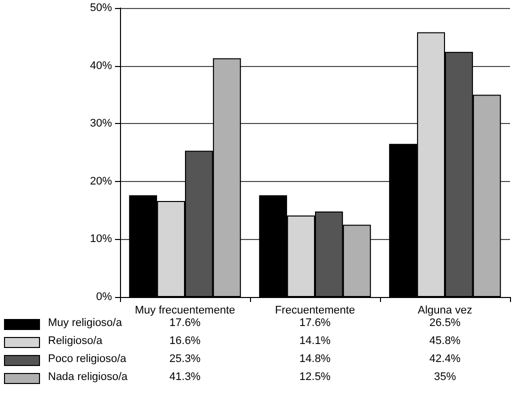 This screenshot has width=516, height=417. I want to click on data-label: 16.6%, so click(185, 341).